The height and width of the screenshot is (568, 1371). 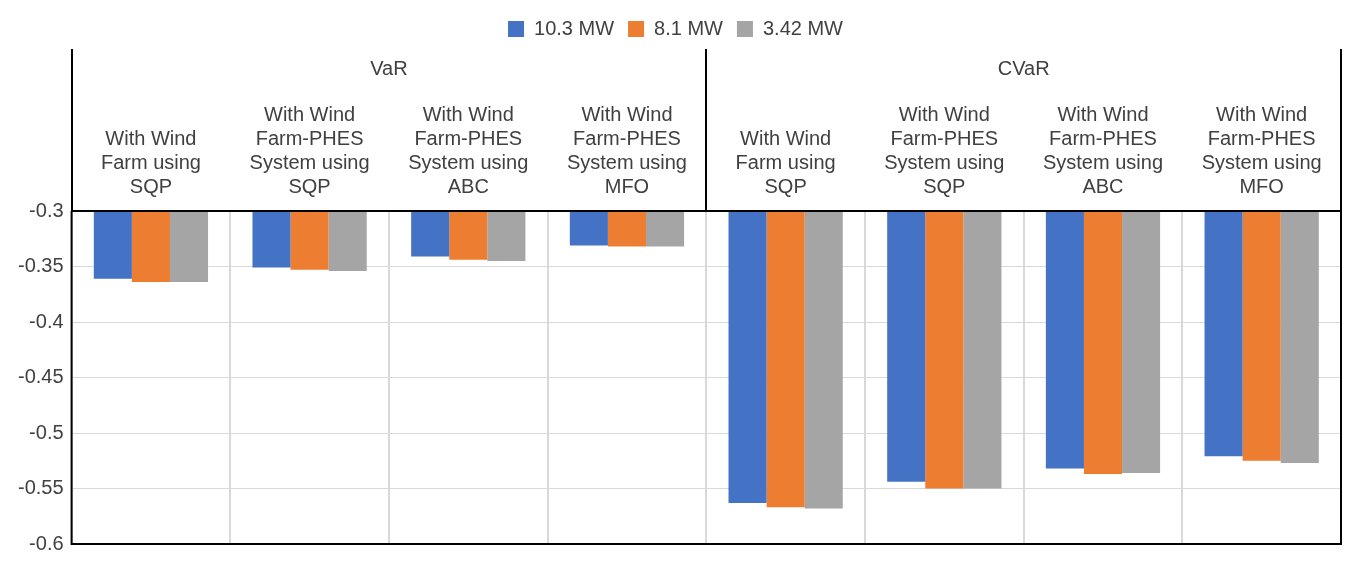 I want to click on y-tick-label: -0.35, so click(x=40, y=265).